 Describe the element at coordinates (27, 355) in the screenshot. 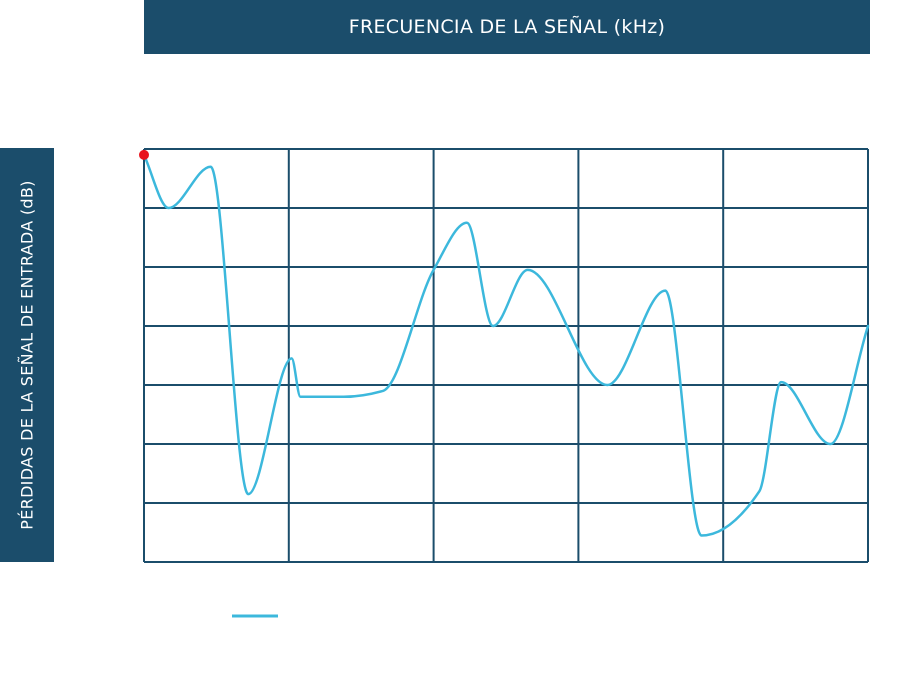

I see `y-axis-title-banner: PÉRDIDAS DE LA SEÑAL DE ENTRADA (dB)` at that location.